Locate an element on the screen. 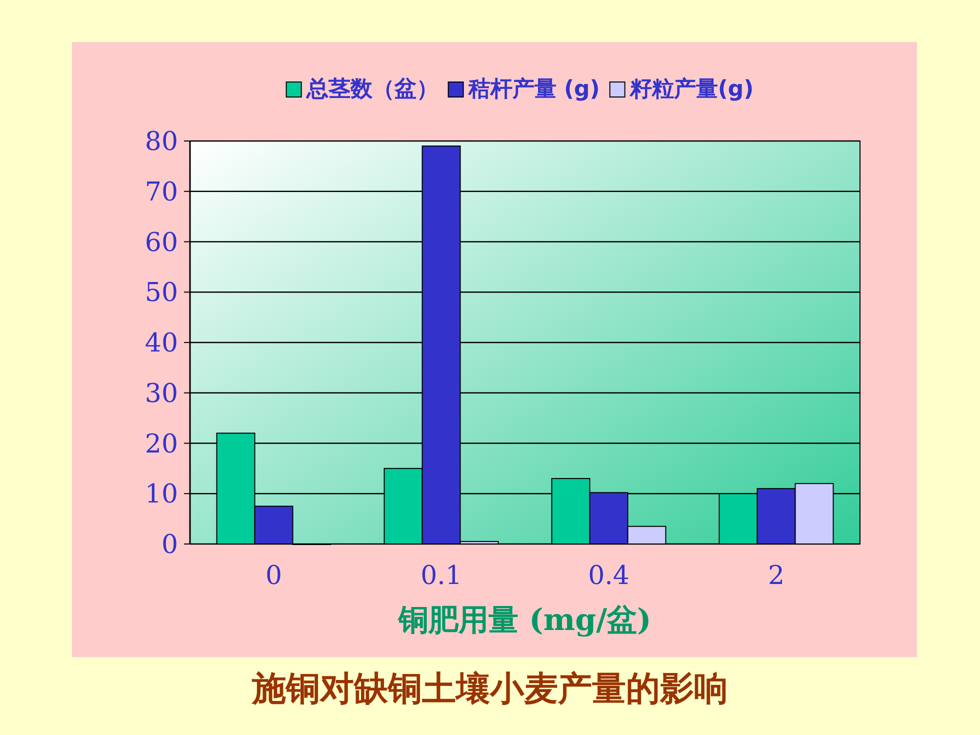 The height and width of the screenshot is (735, 980). legend-label: 秸杆产量 (g) is located at coordinates (533, 89).